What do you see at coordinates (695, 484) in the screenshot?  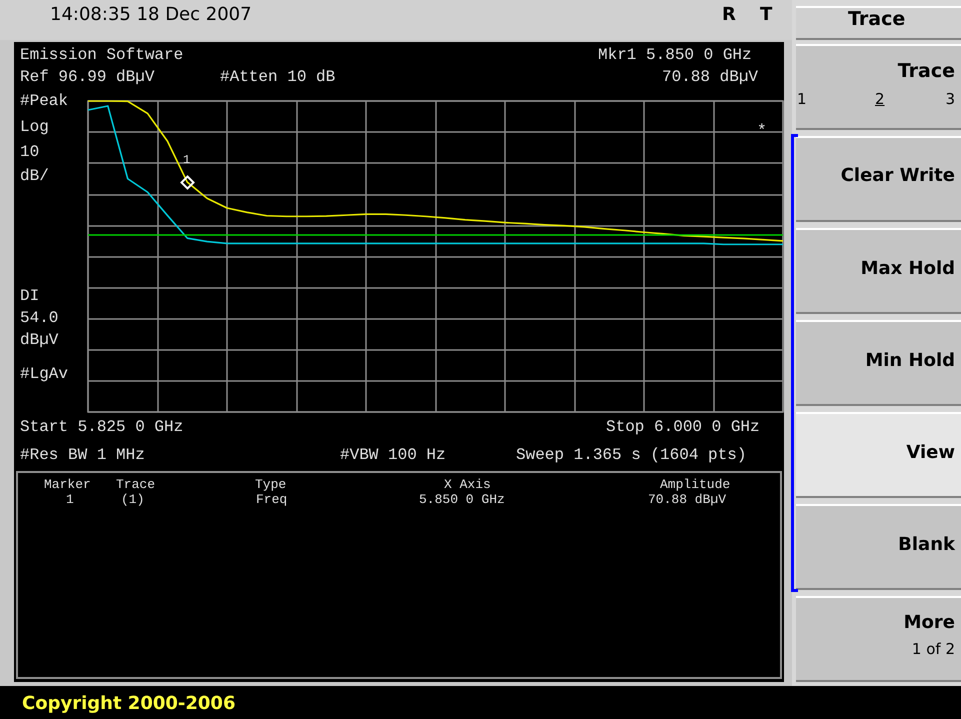 I see `text: Amplitude` at bounding box center [695, 484].